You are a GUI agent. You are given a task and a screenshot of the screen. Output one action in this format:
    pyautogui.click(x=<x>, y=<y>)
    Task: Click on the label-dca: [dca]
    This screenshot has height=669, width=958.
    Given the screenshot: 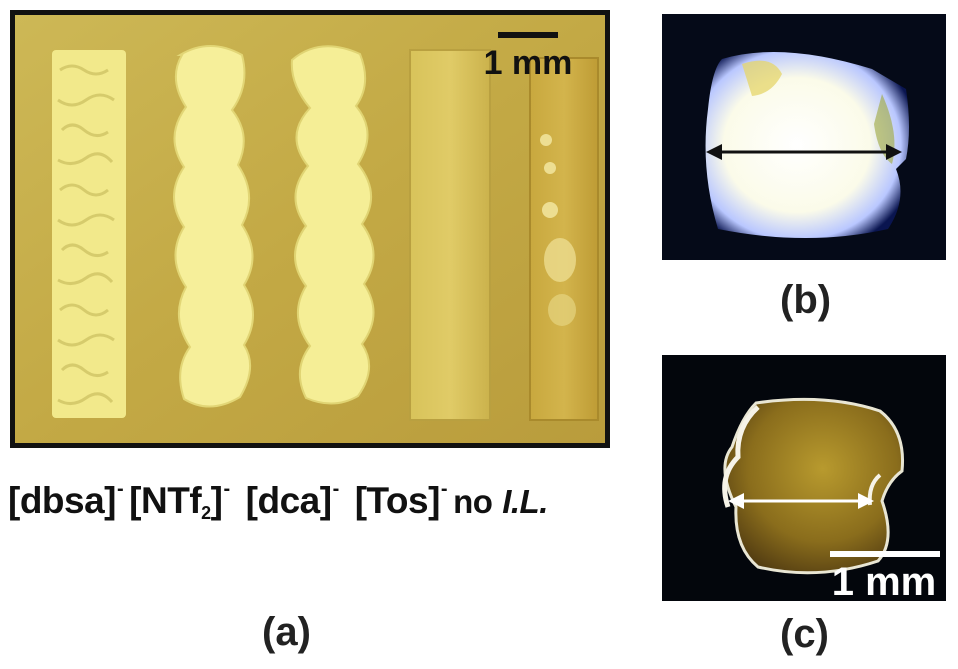 What is the action you would take?
    pyautogui.click(x=288, y=500)
    